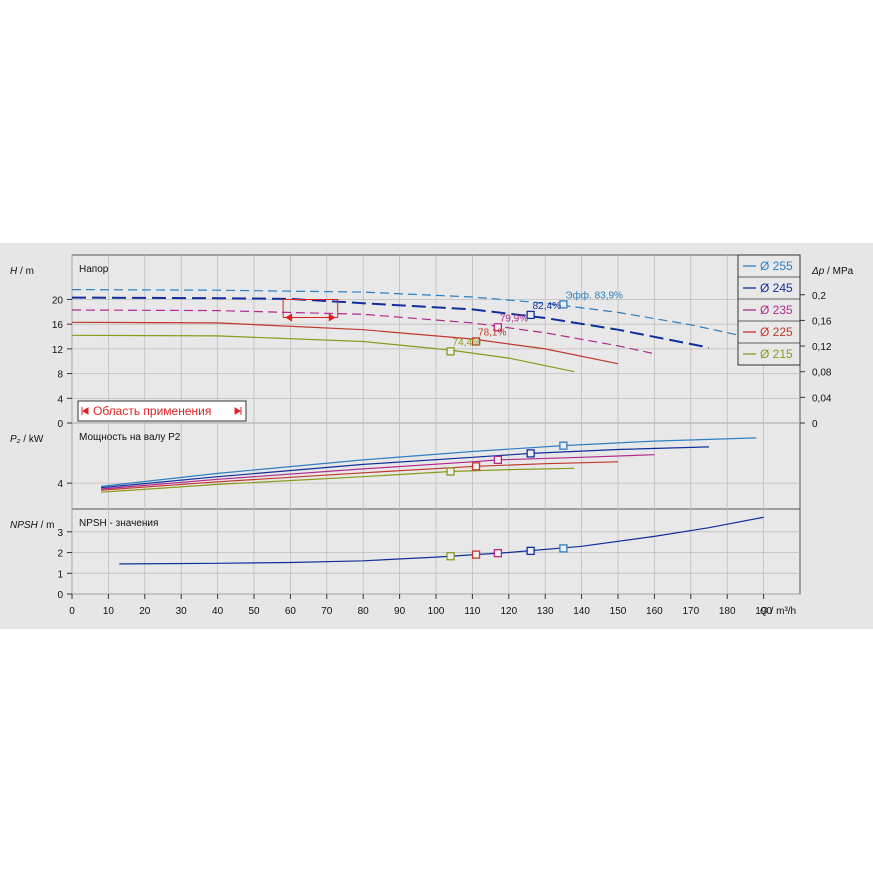 The image size is (873, 873). Describe the element at coordinates (776, 332) in the screenshot. I see `legend-entry: Ø 225` at that location.